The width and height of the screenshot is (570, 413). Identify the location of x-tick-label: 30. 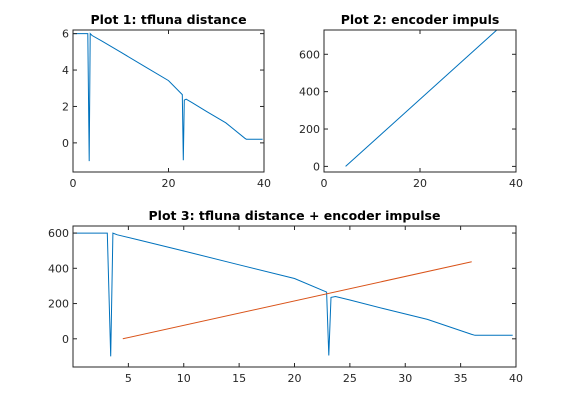
(405, 378).